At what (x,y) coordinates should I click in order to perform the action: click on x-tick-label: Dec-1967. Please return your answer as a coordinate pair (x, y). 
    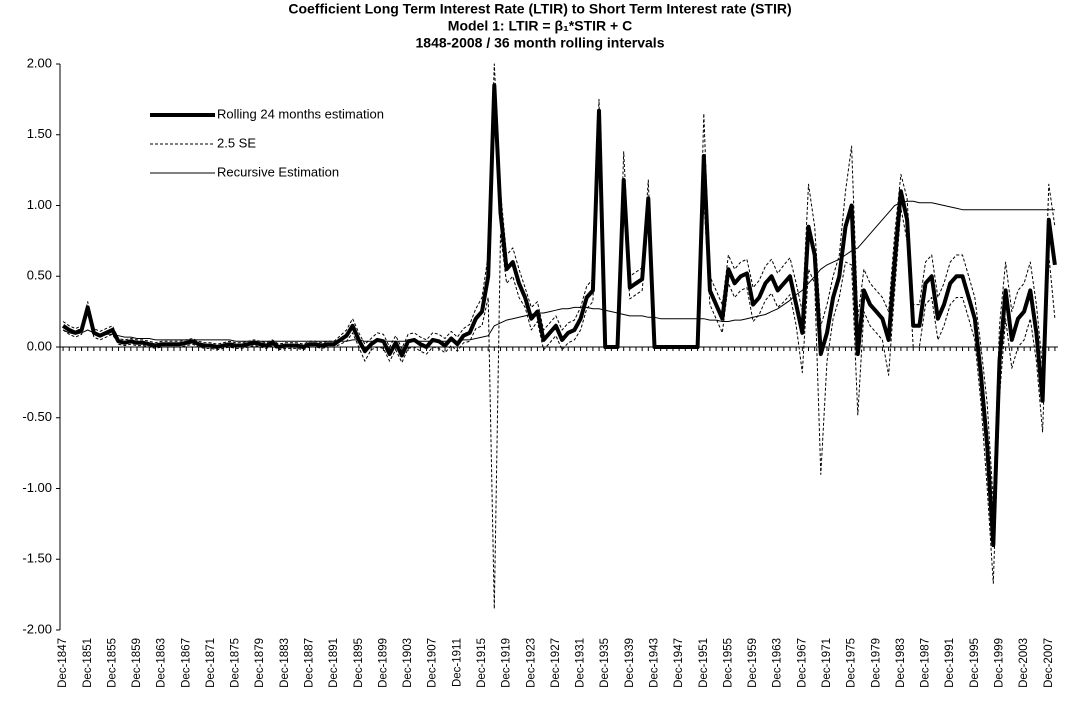
    Looking at the image, I should click on (802, 663).